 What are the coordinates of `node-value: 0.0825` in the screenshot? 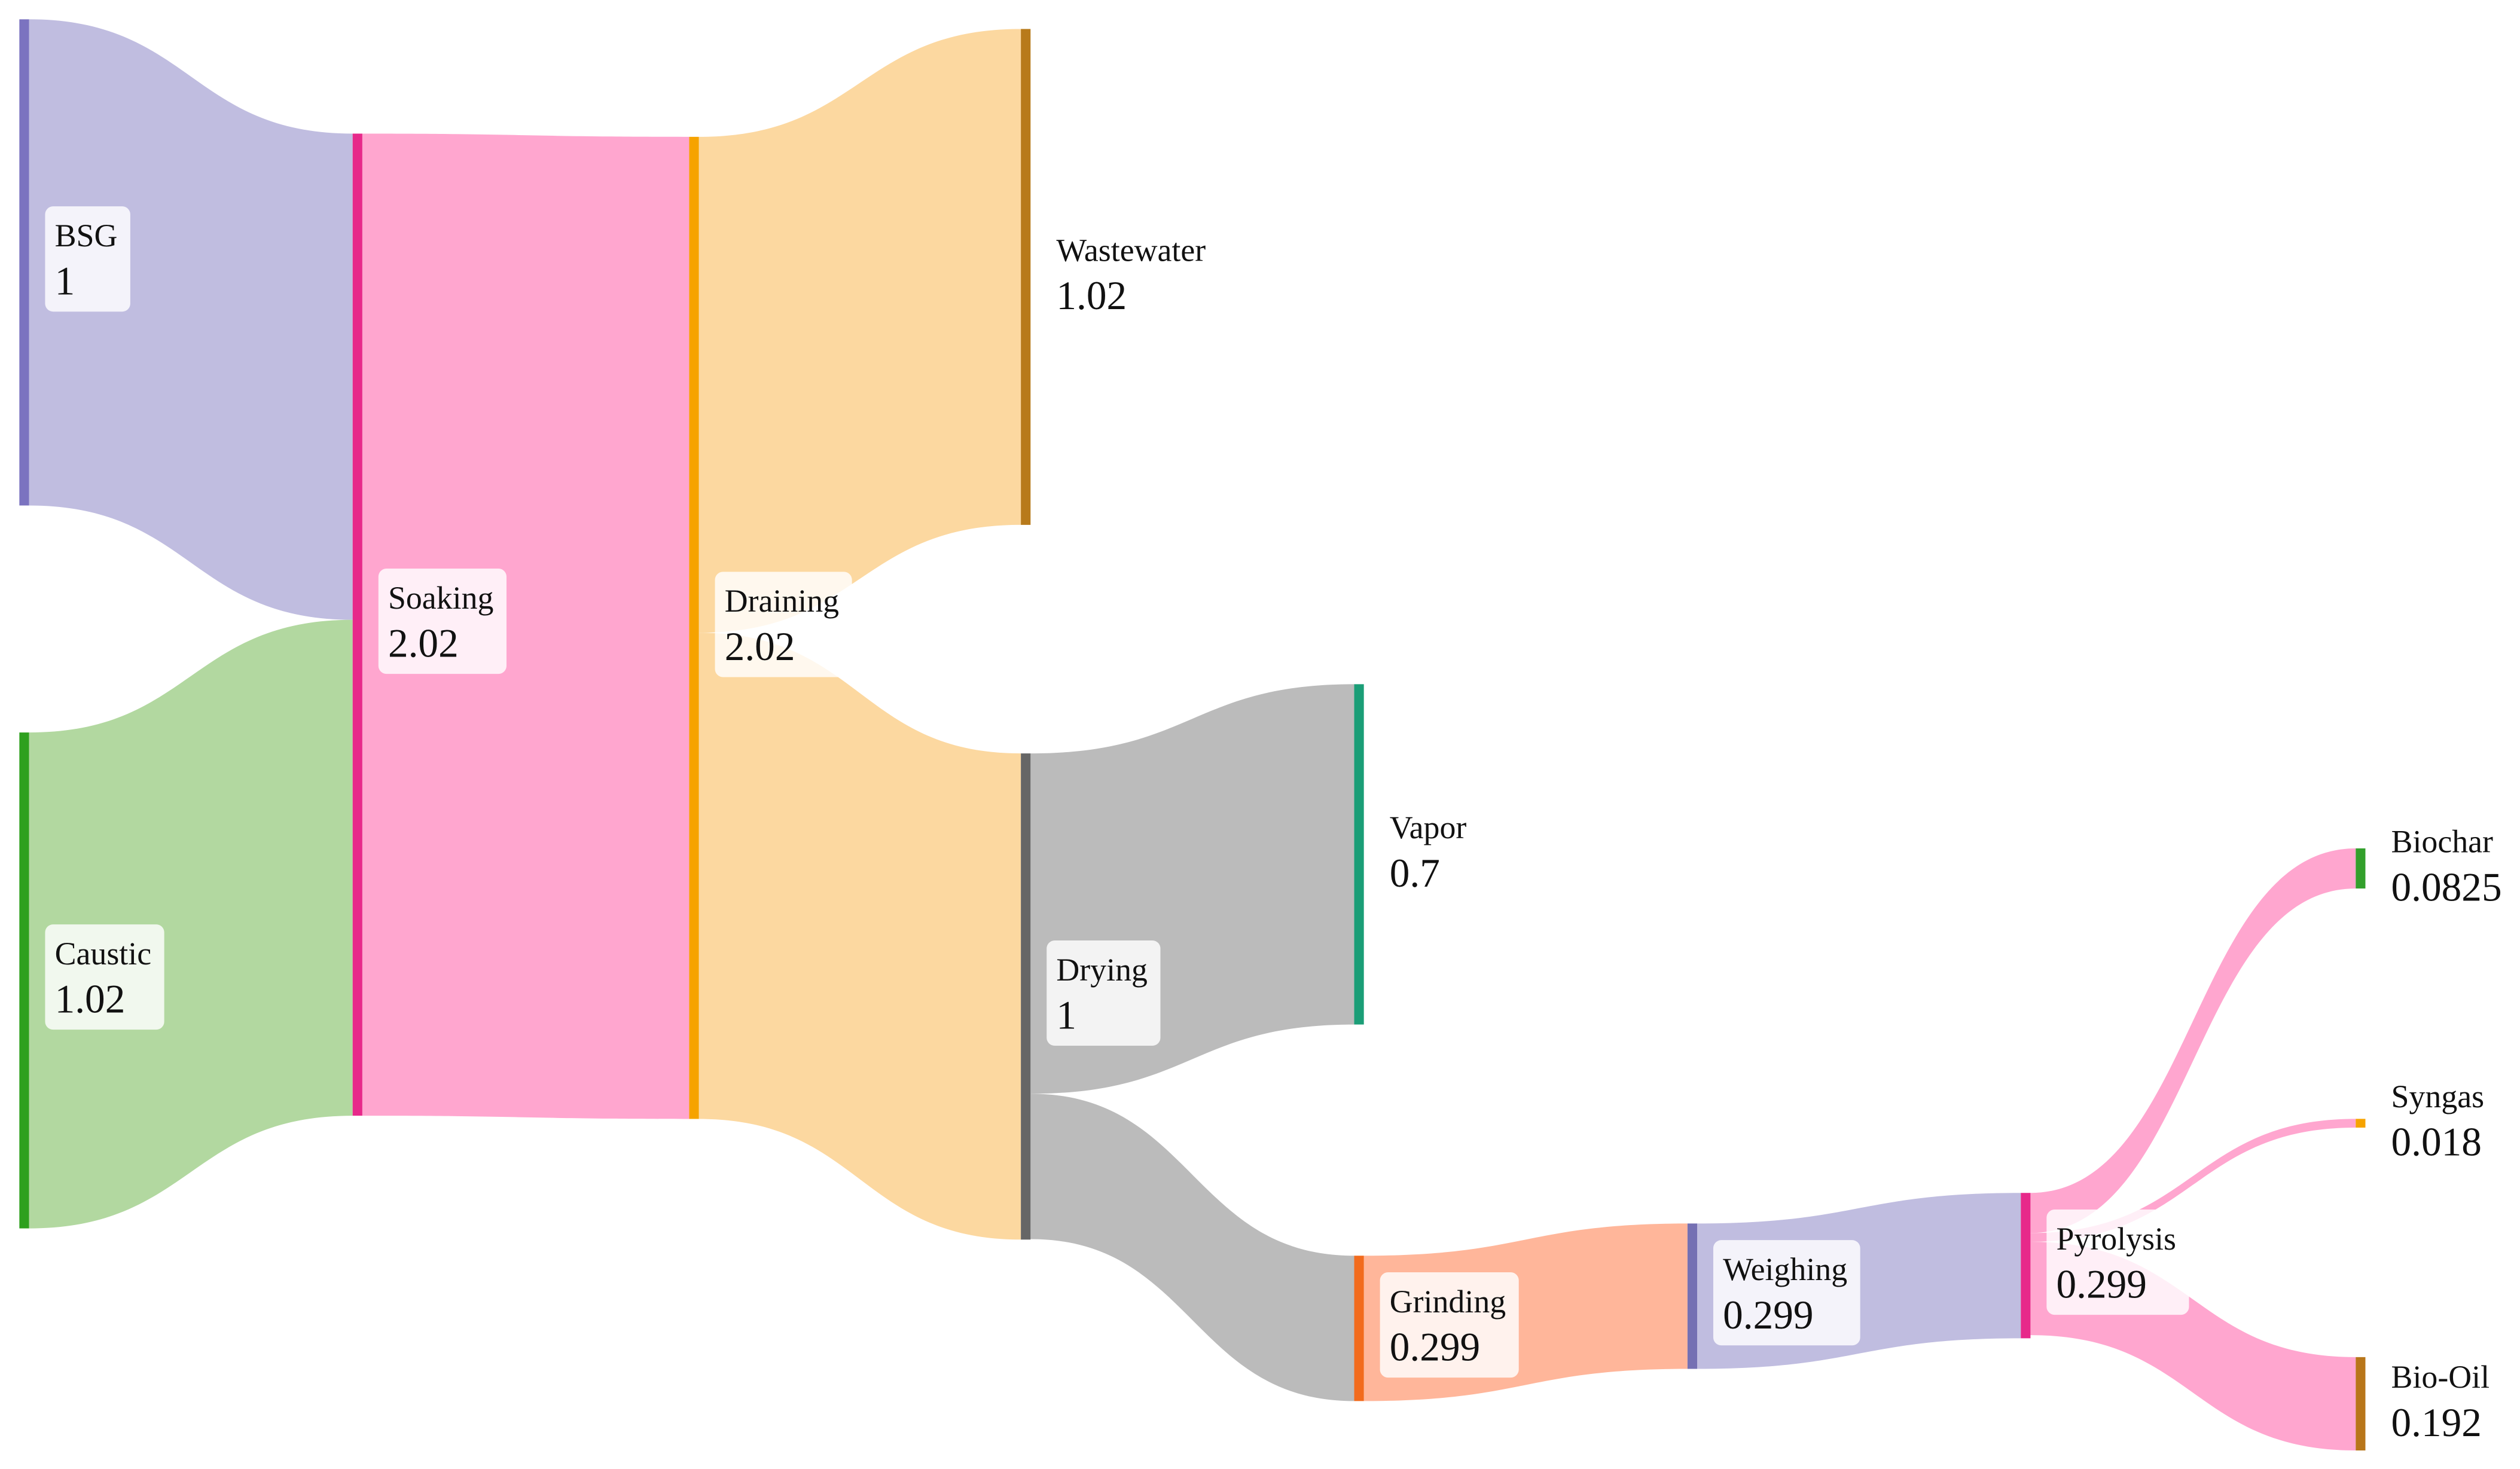 It's located at (2446, 887).